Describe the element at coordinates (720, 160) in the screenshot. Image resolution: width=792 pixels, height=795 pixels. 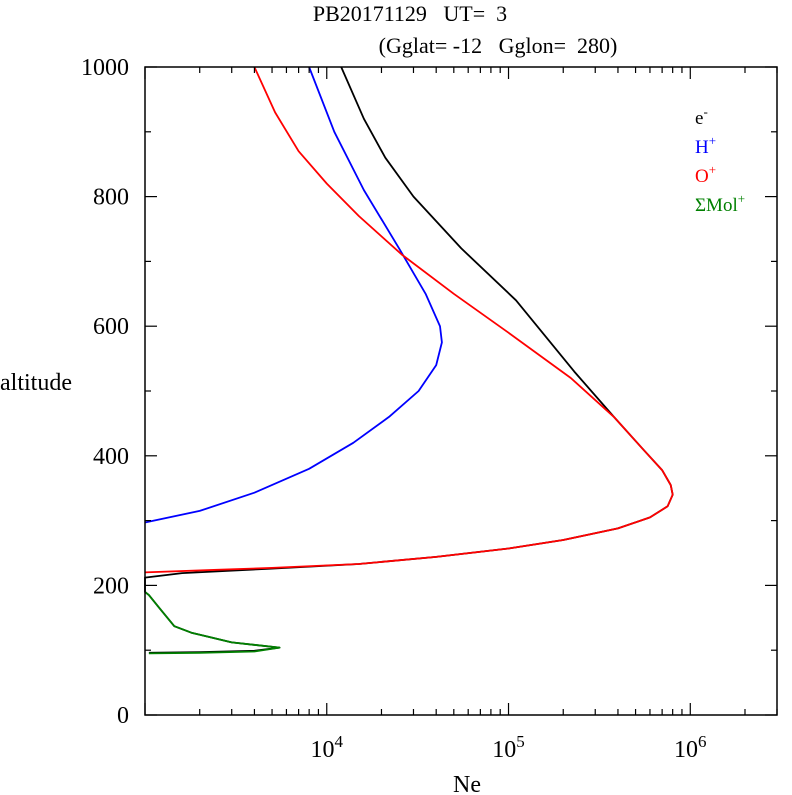
I see `legend: e- H+ O+ ΣMol+` at that location.